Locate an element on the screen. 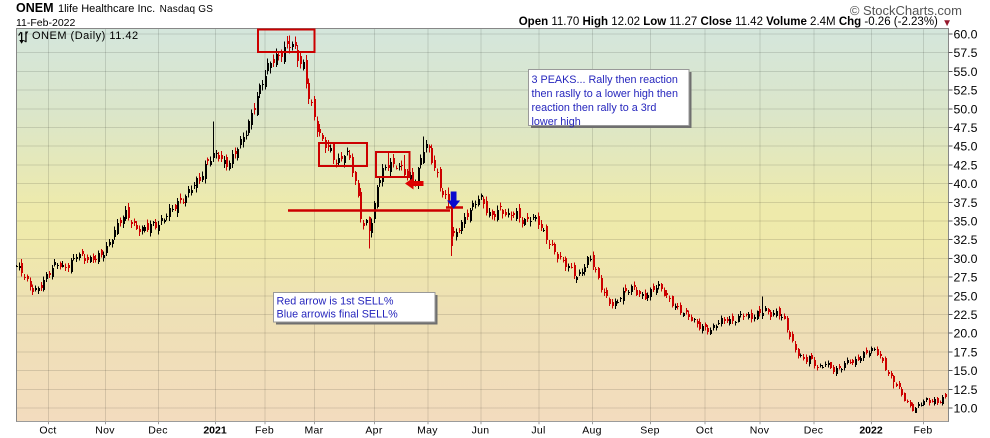  svg-text: 55.0 is located at coordinates (966, 72).